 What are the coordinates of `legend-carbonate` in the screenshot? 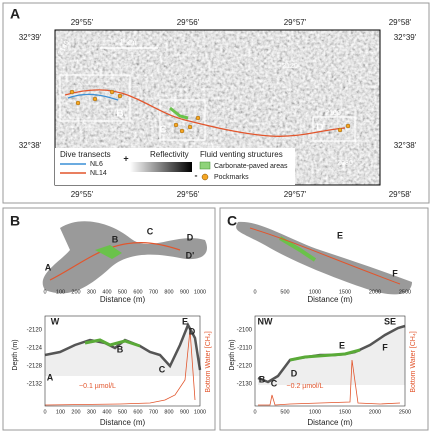 It's located at (205, 165).